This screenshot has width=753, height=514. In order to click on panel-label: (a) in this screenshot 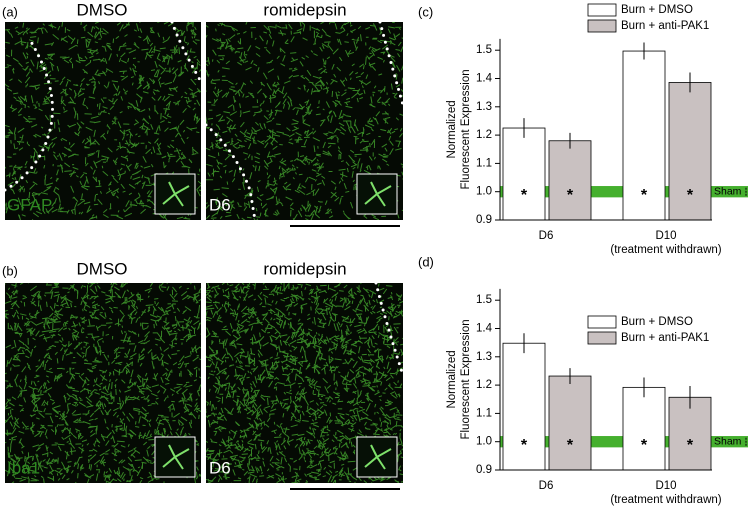, I will do `click(10, 11)`.